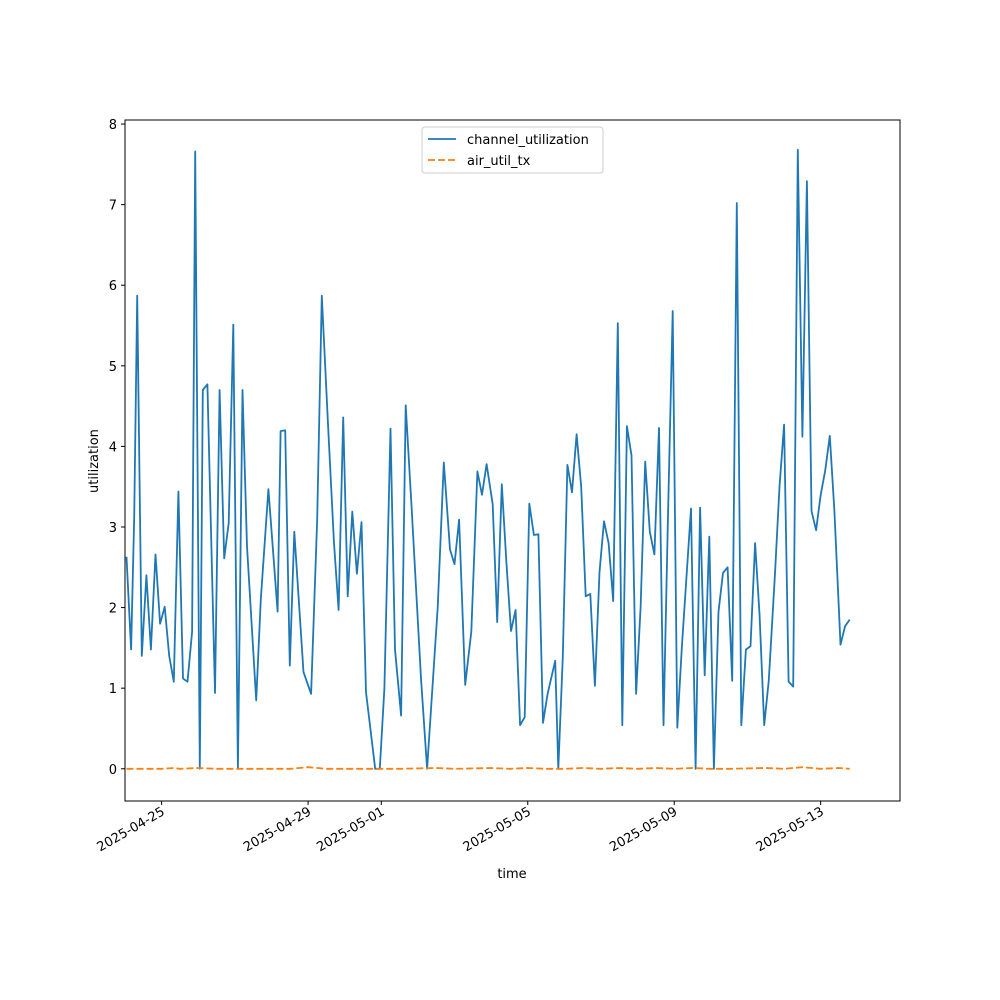 Image resolution: width=1000 pixels, height=1000 pixels. Describe the element at coordinates (113, 125) in the screenshot. I see `y-tick-label: 8` at that location.